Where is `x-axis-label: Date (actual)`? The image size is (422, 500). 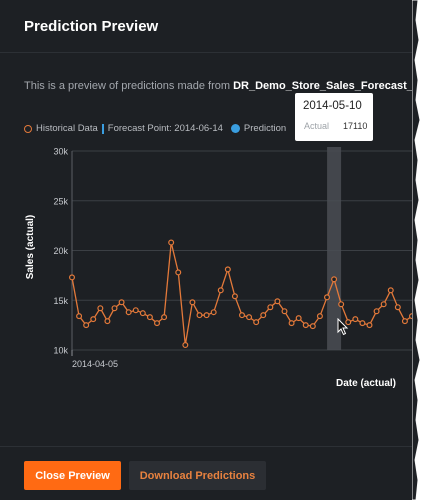 x-axis-label: Date (actual) is located at coordinates (366, 383).